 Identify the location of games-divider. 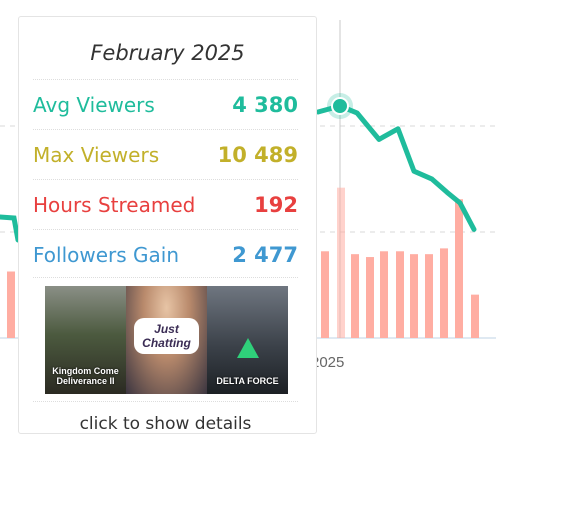
(165, 277).